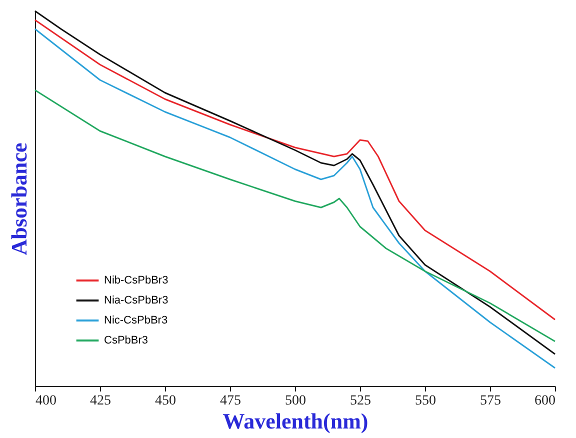  Describe the element at coordinates (360, 401) in the screenshot. I see `x-tick-label: 525` at that location.